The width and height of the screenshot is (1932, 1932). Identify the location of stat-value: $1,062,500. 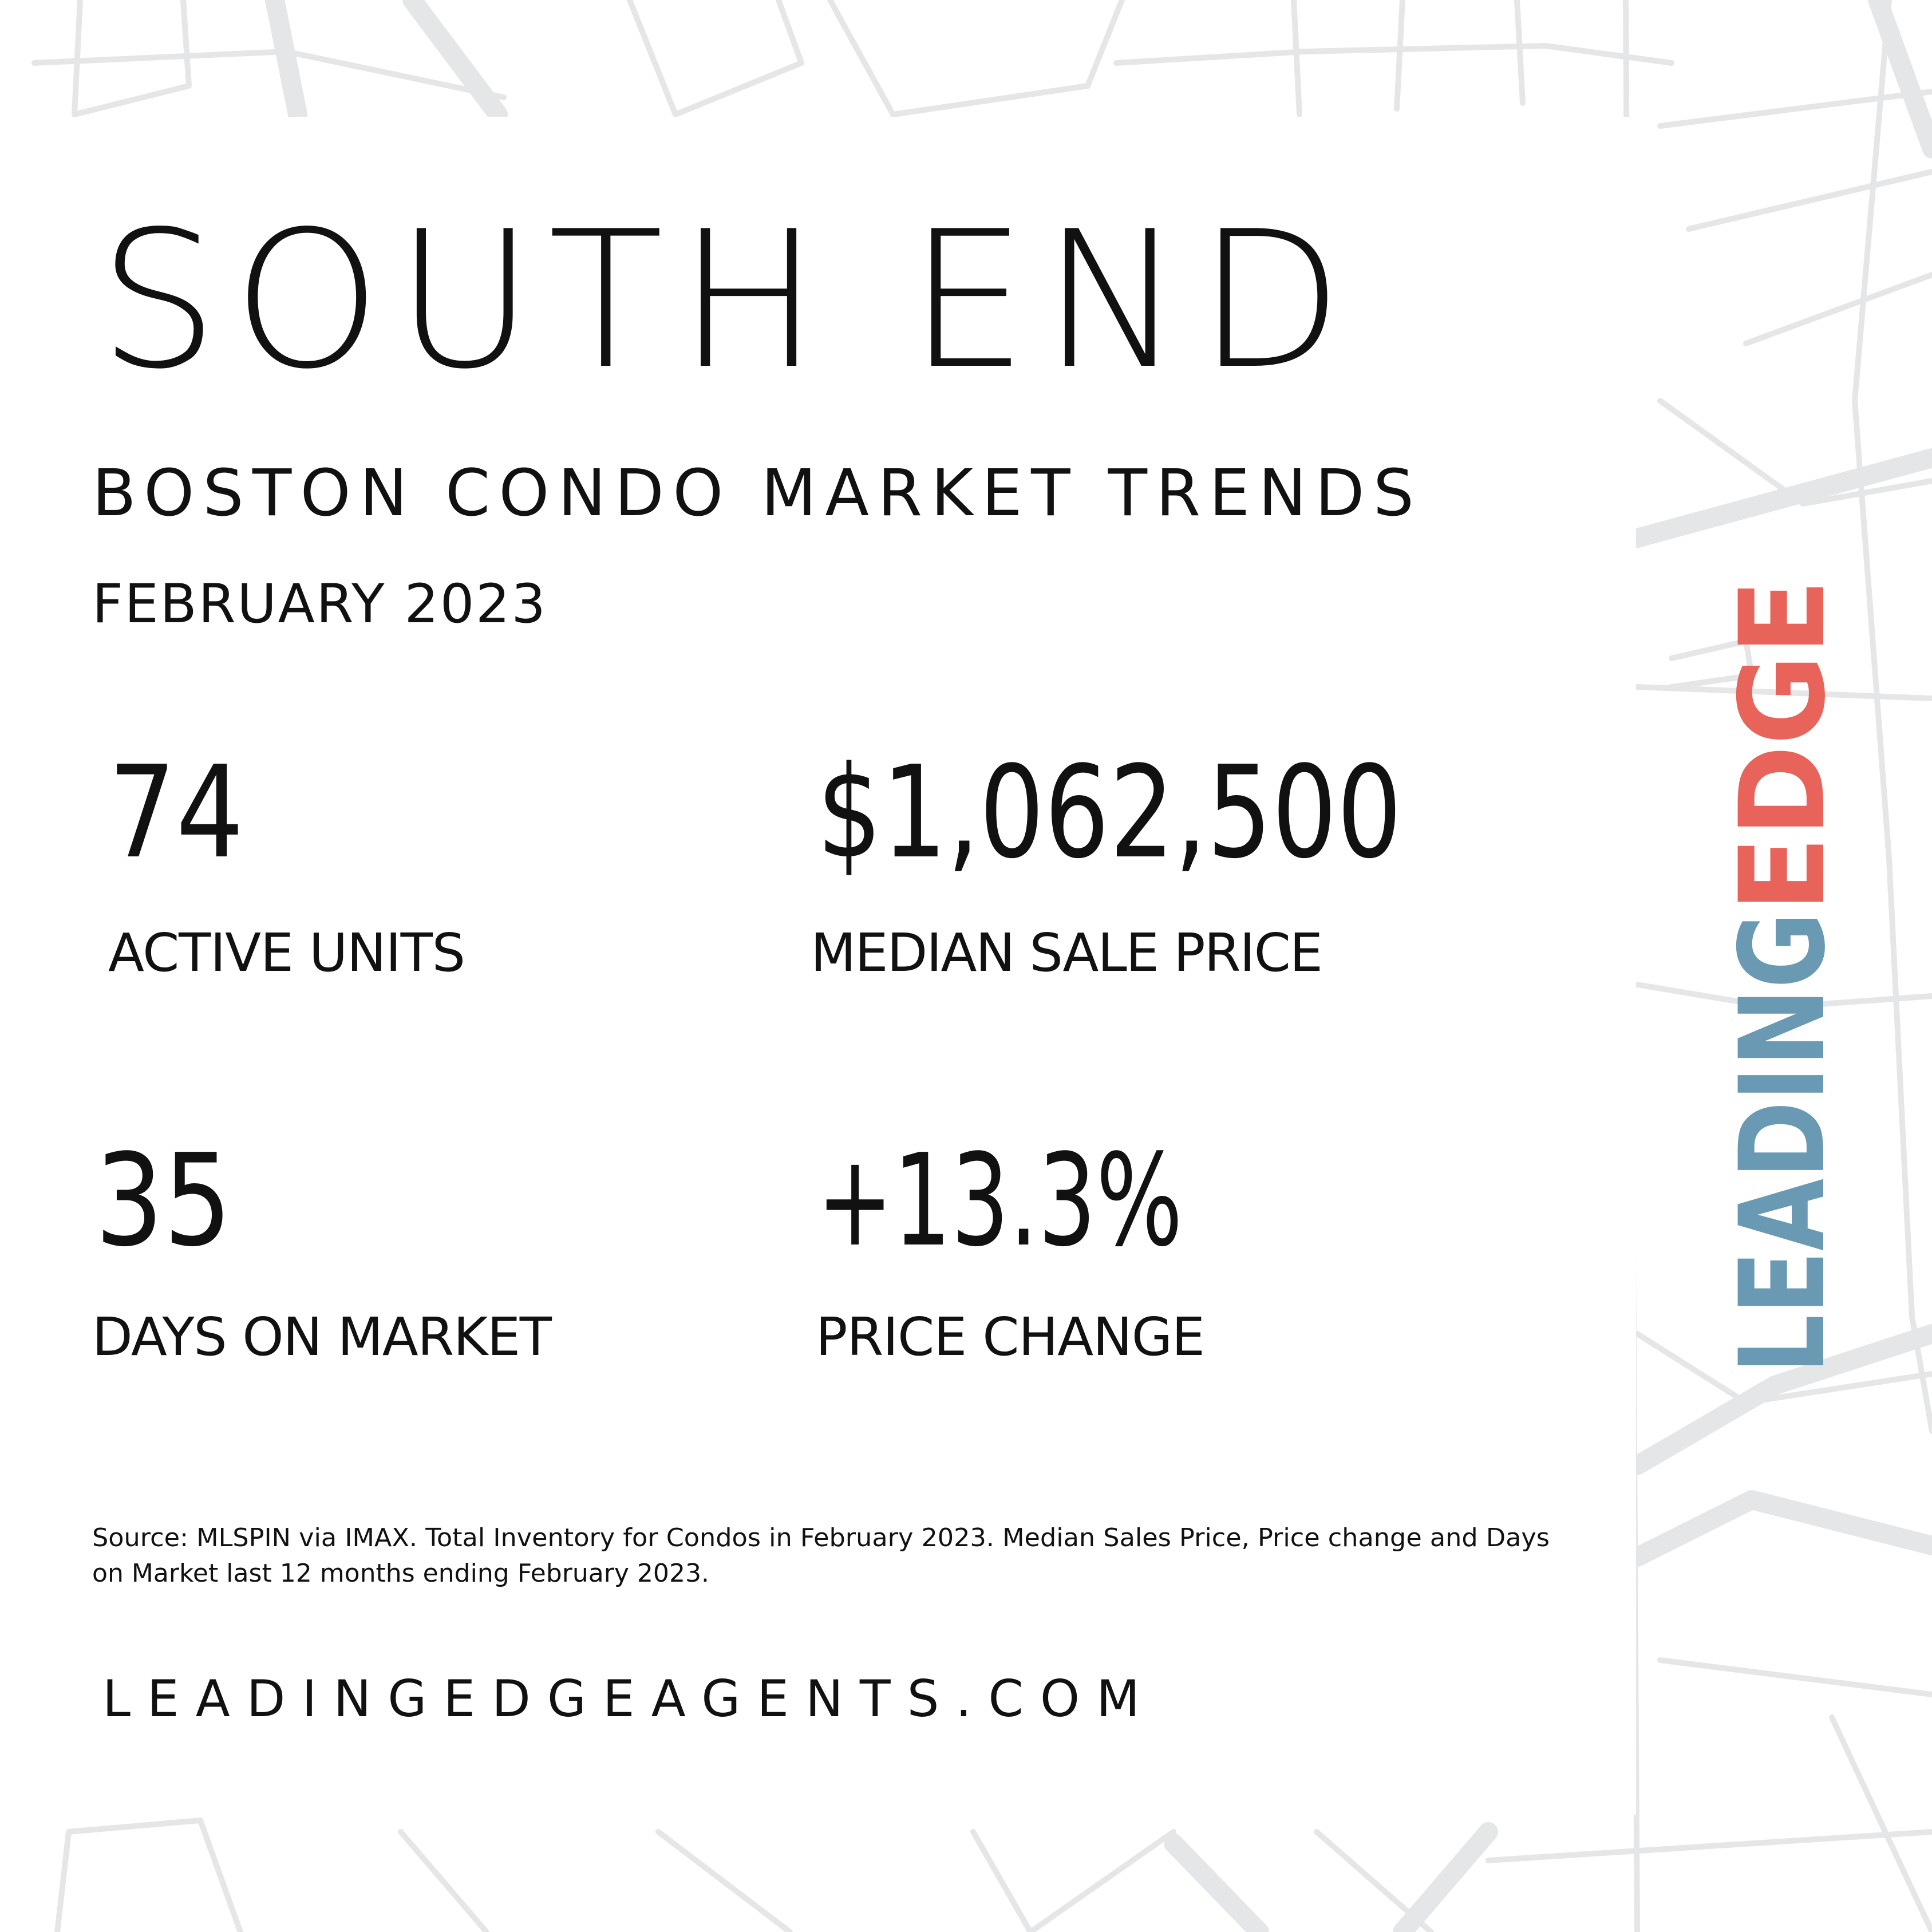
(1109, 813).